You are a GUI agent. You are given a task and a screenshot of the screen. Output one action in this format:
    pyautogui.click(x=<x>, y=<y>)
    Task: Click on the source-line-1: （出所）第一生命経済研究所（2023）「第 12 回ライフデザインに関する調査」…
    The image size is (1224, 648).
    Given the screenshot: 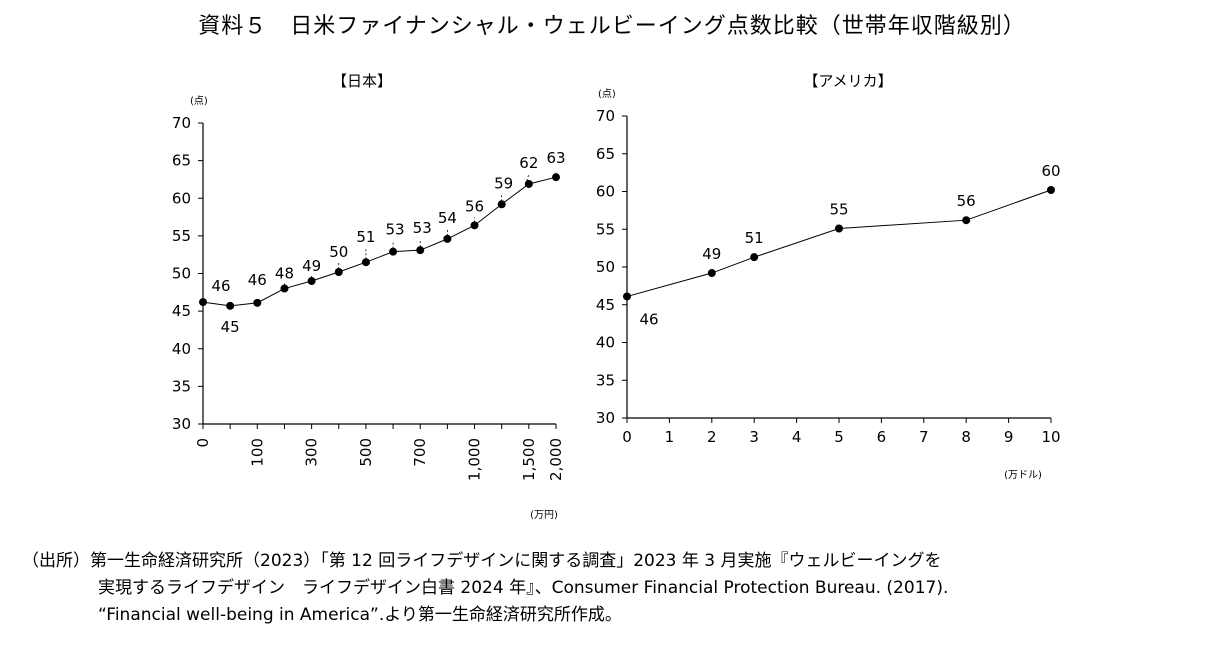 What is the action you would take?
    pyautogui.click(x=482, y=561)
    